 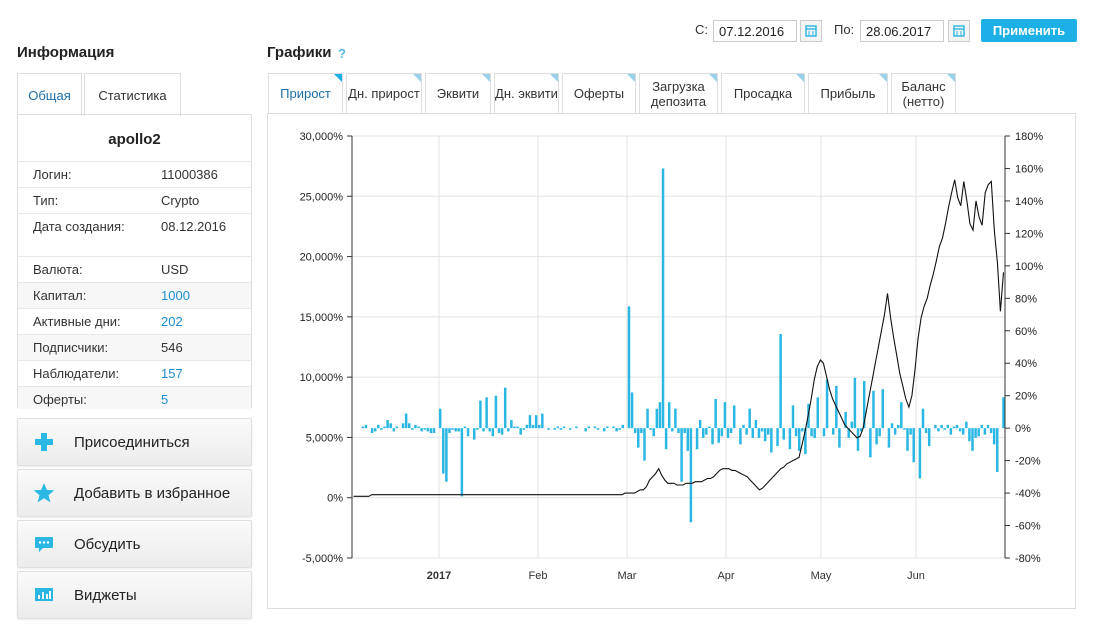 I want to click on info-row-key: Валюта:, so click(x=58, y=269).